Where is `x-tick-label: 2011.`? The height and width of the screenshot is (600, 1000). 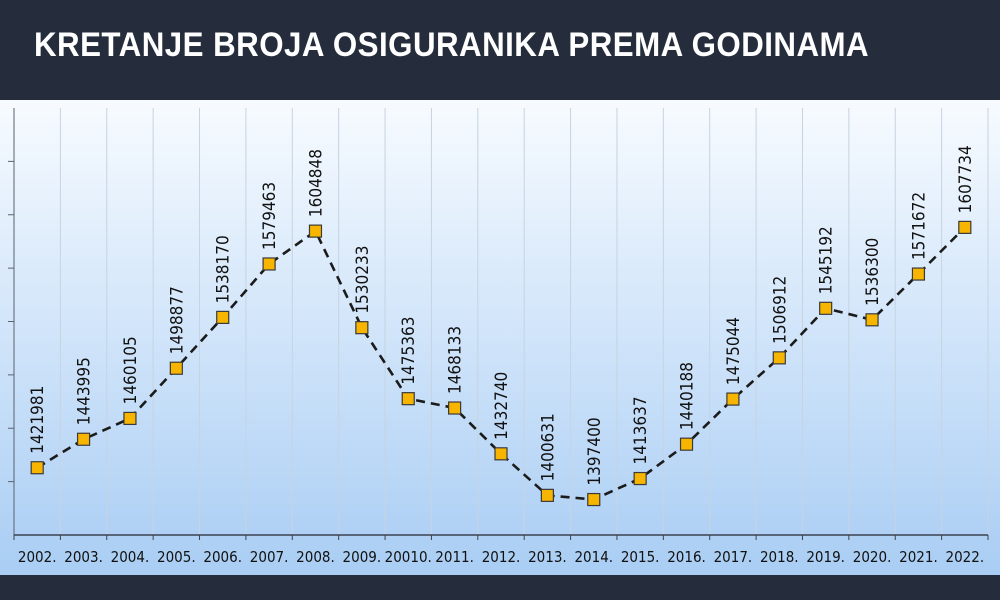 x-tick-label: 2011. is located at coordinates (454, 557).